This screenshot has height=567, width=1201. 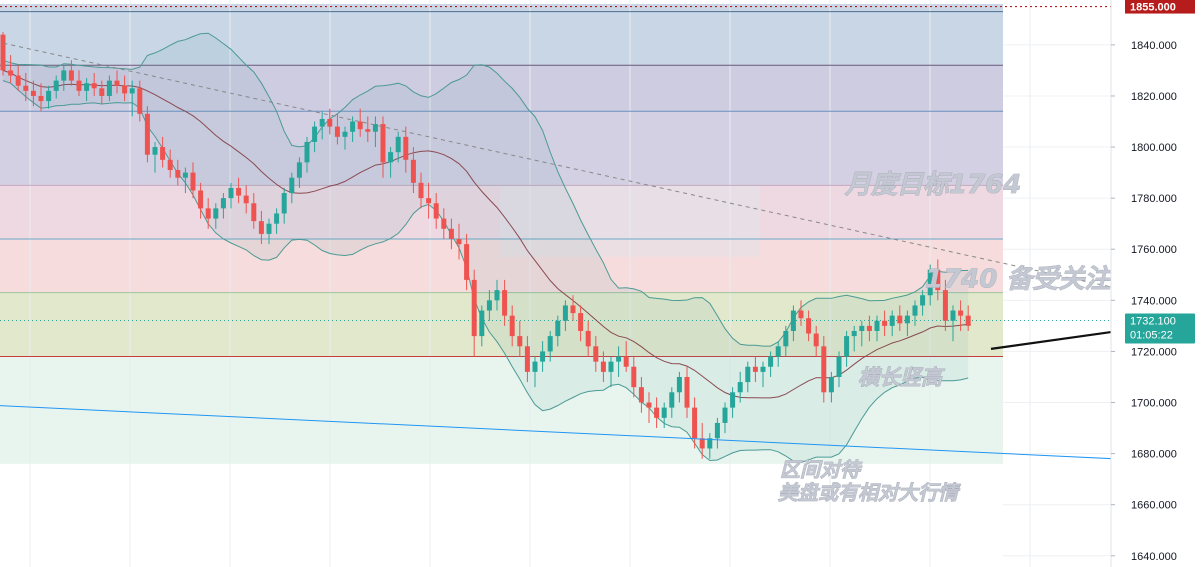 What do you see at coordinates (1154, 506) in the screenshot?
I see `axis-tick-label: 1660.000` at bounding box center [1154, 506].